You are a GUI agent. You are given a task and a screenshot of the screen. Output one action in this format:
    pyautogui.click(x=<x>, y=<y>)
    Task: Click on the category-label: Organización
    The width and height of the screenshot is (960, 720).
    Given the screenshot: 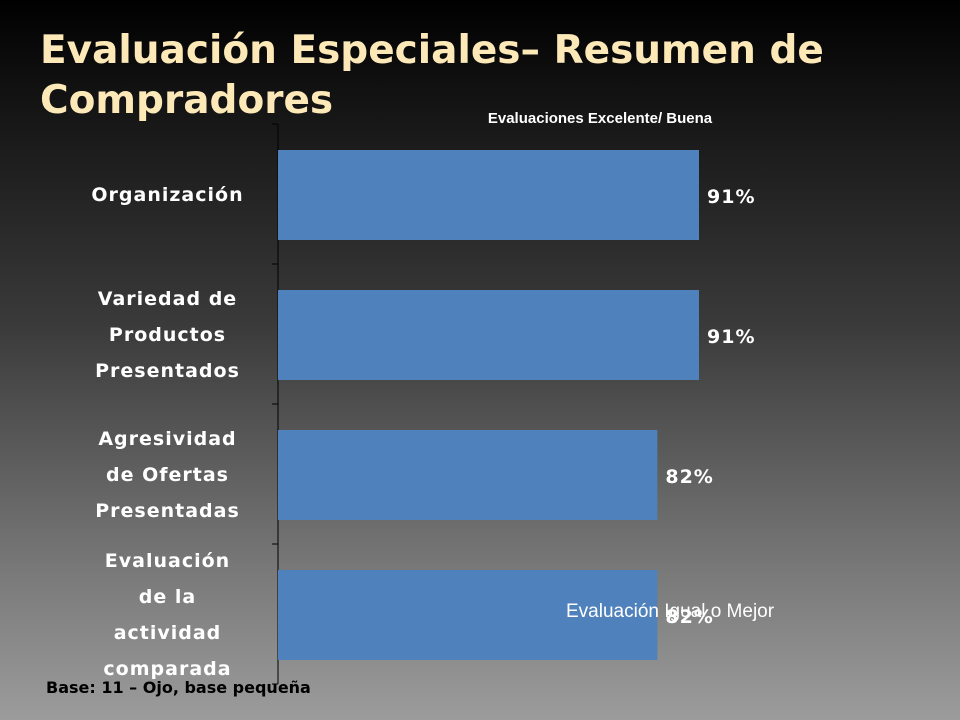 What is the action you would take?
    pyautogui.click(x=167, y=195)
    